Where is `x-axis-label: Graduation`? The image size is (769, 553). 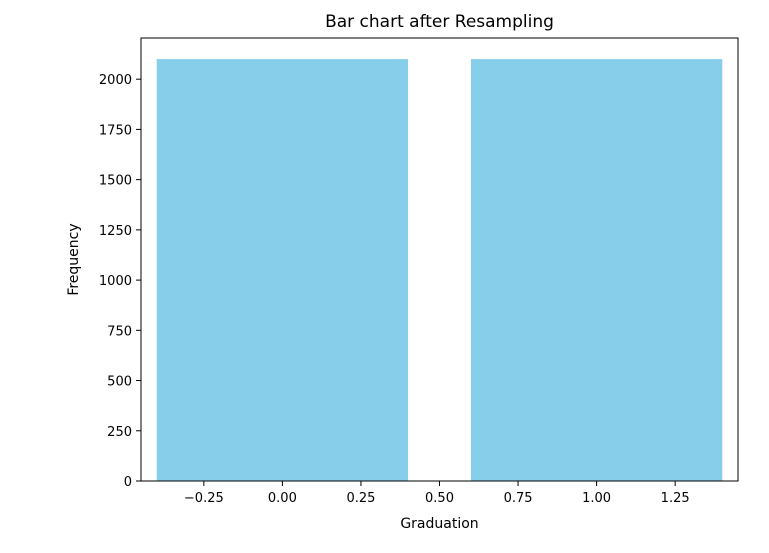 x-axis-label: Graduation is located at coordinates (439, 524).